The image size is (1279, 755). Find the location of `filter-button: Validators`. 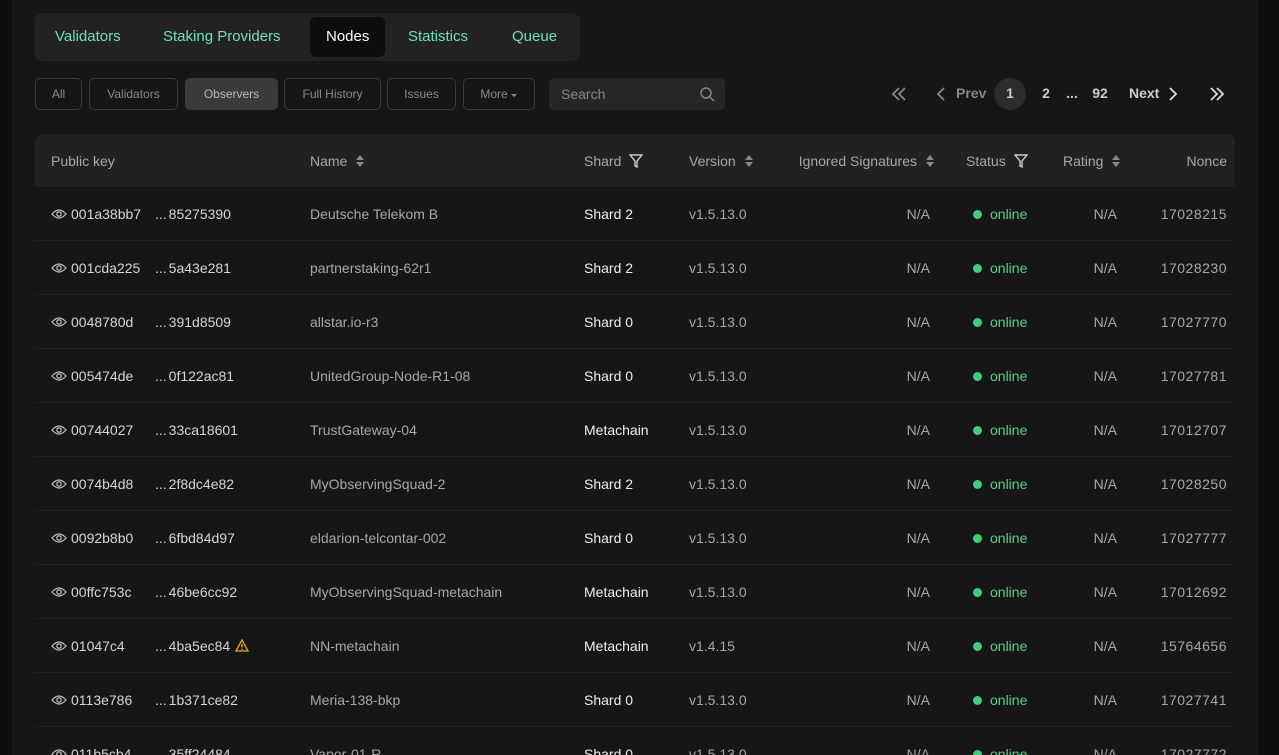

filter-button: Validators is located at coordinates (133, 94).